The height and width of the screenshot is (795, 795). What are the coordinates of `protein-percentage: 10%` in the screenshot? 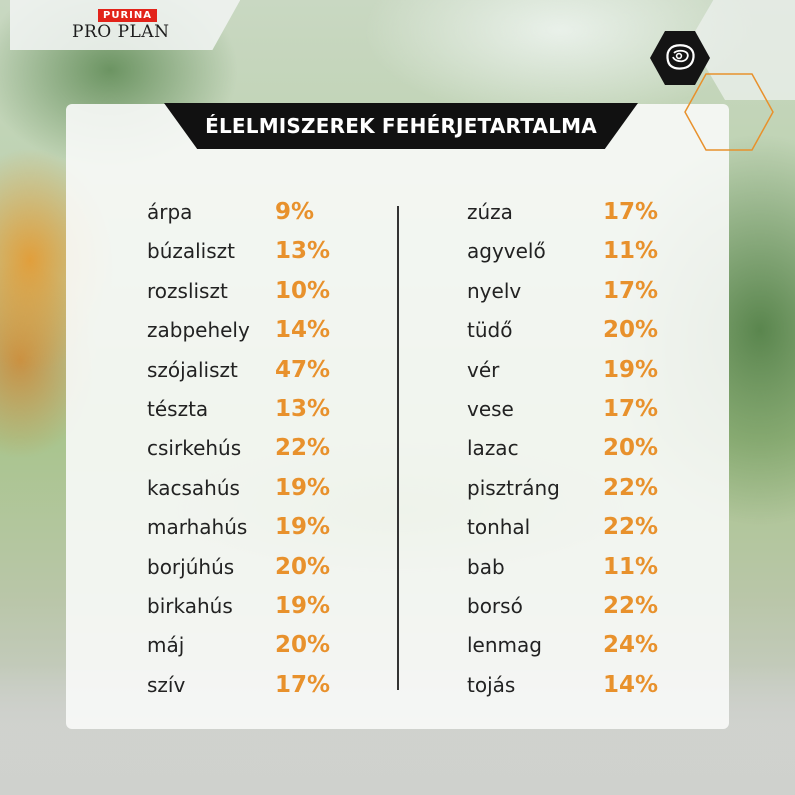 It's located at (303, 290).